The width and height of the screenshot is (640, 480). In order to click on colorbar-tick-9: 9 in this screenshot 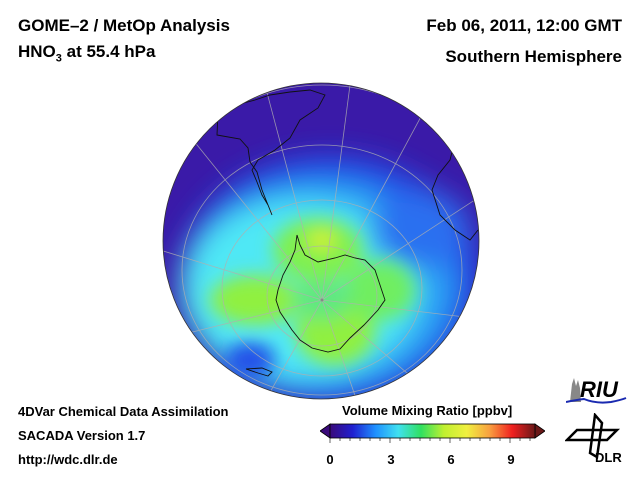, I will do `click(511, 459)`.